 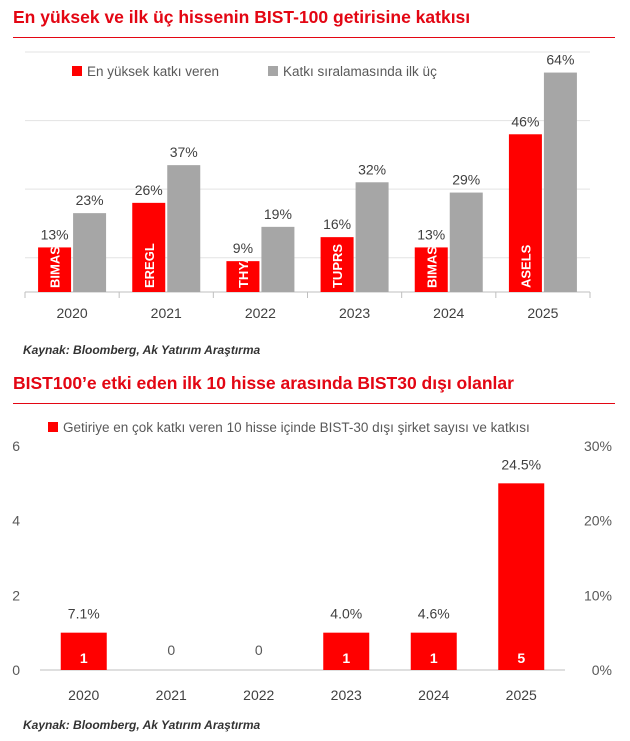 What do you see at coordinates (314, 37) in the screenshot?
I see `chart1-title-rule` at bounding box center [314, 37].